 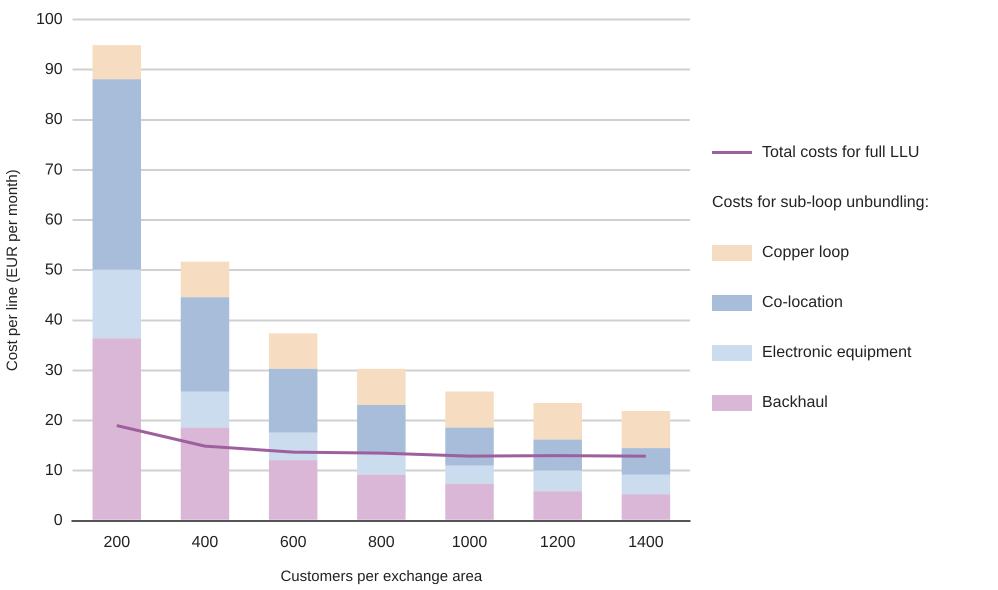 I want to click on y-tick-label: 100, so click(x=49, y=19).